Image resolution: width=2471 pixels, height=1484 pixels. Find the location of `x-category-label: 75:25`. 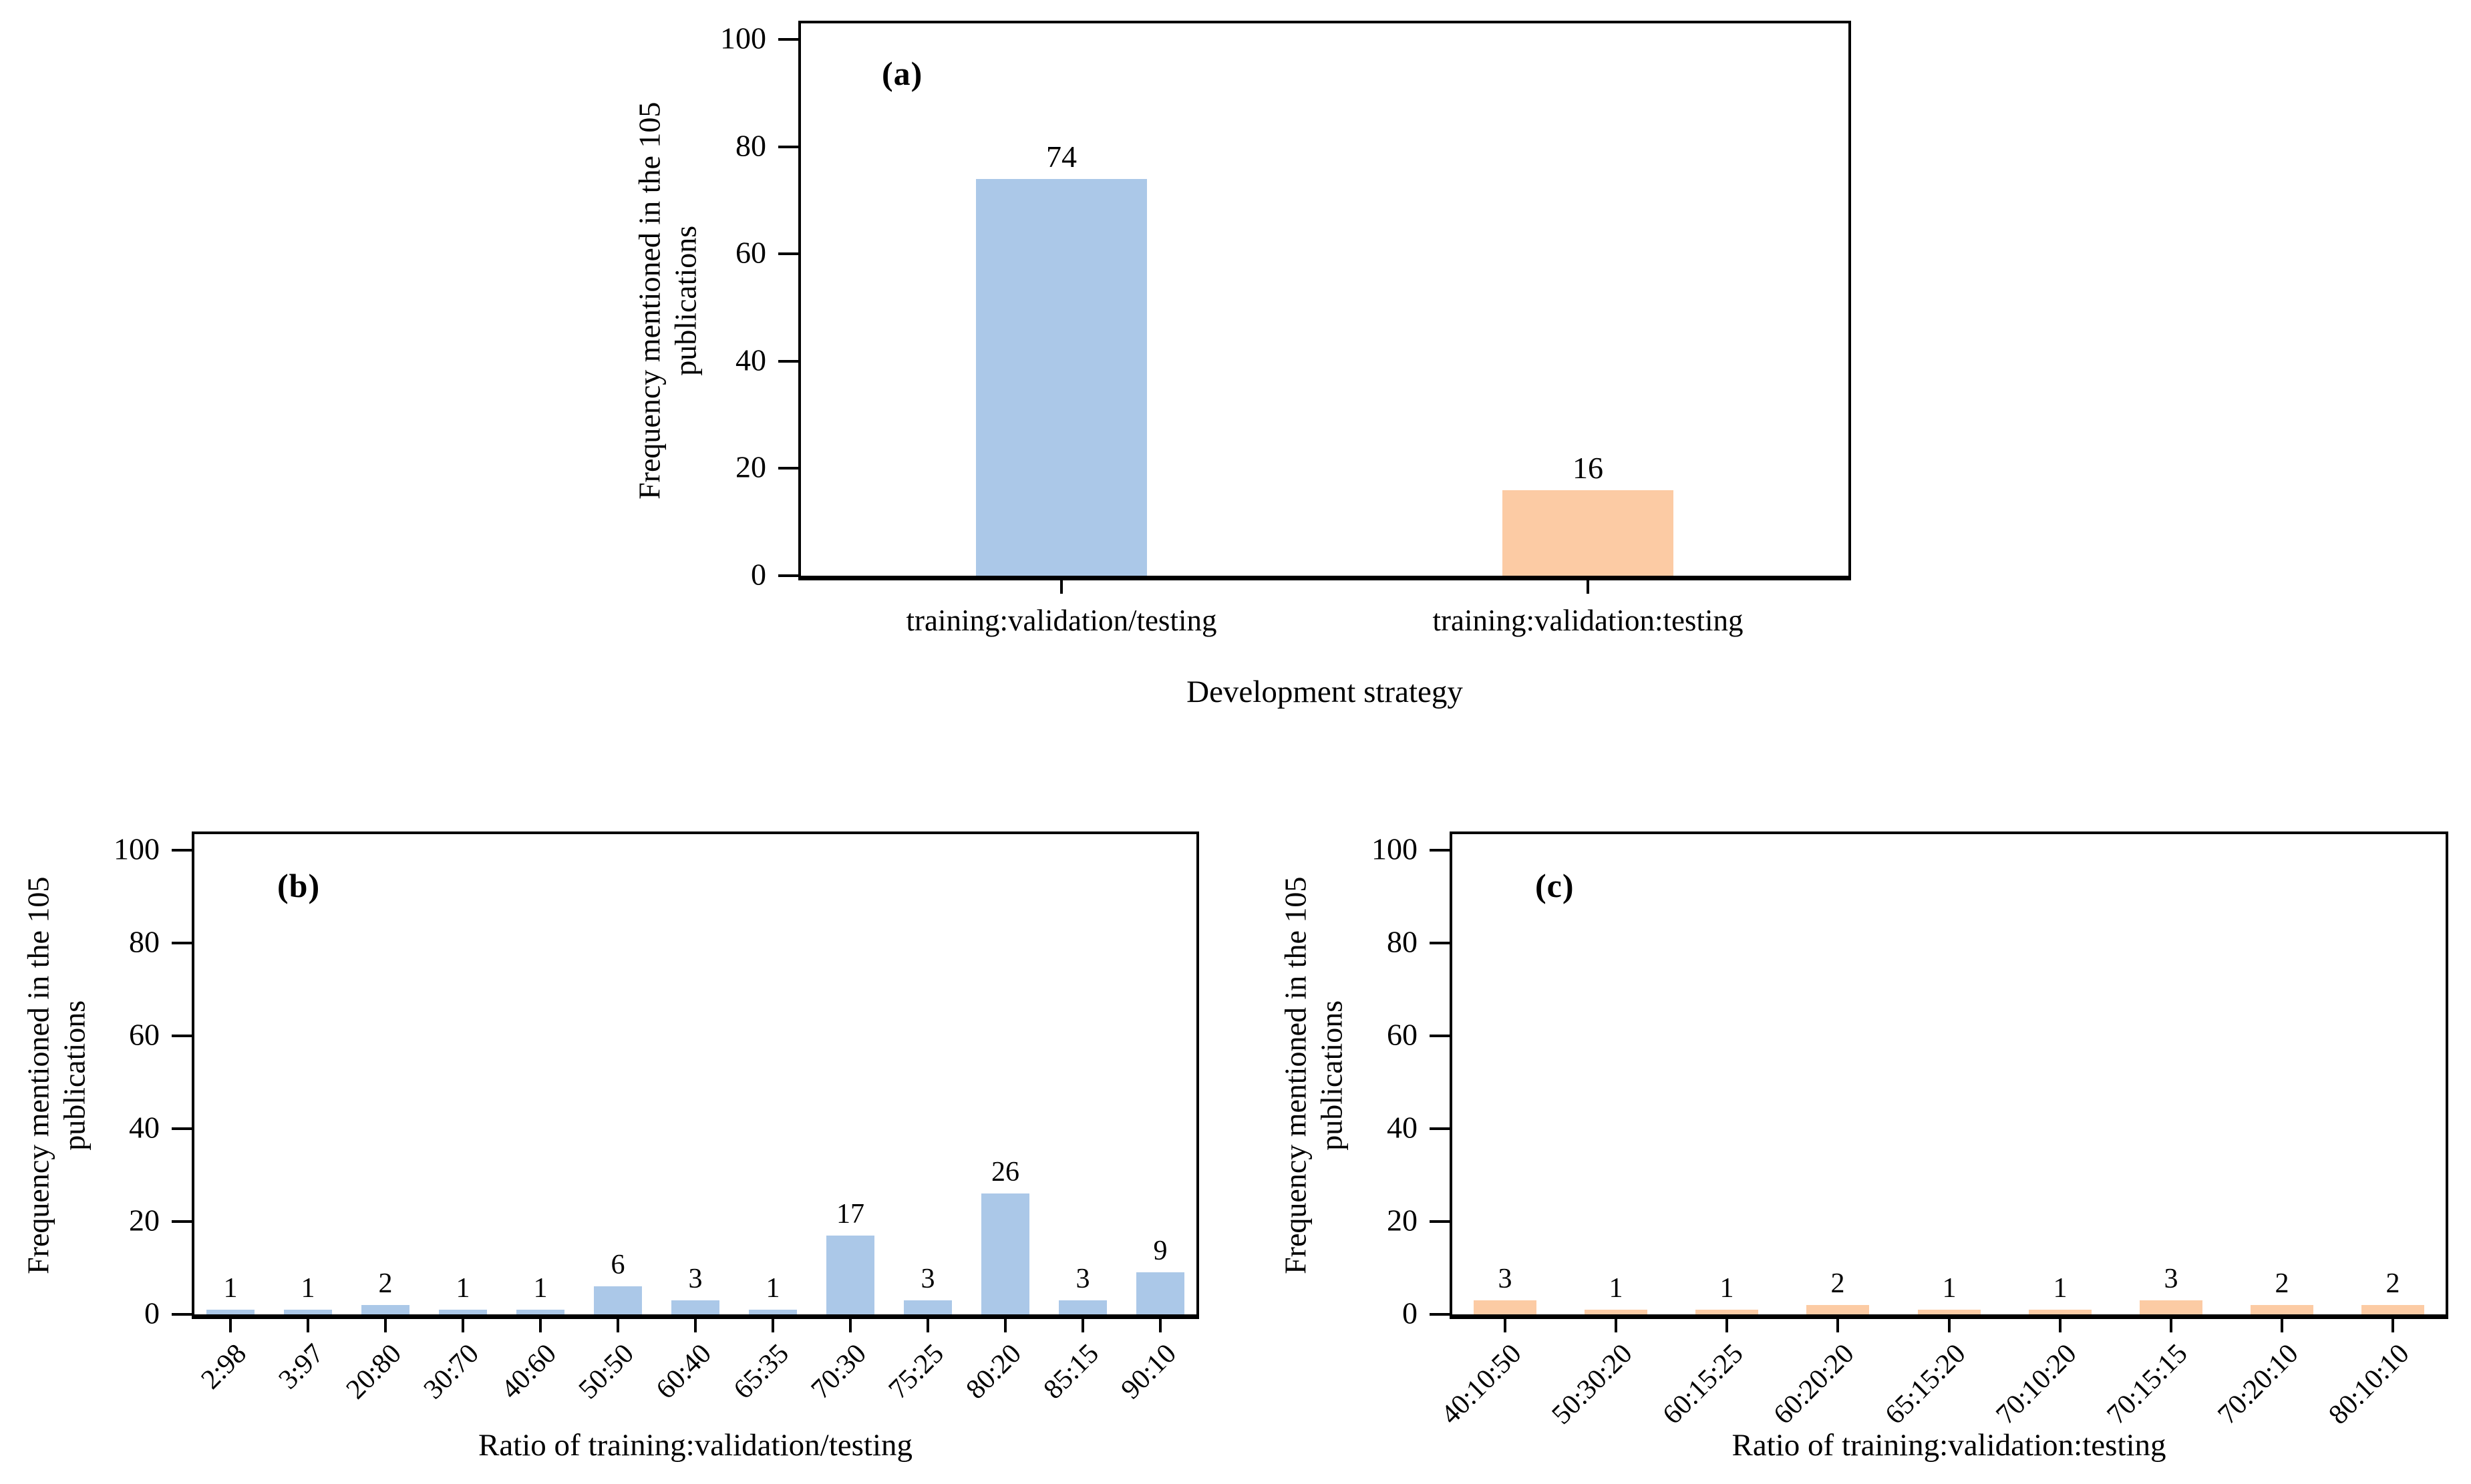

x-category-label: 75:25 is located at coordinates (917, 1372).